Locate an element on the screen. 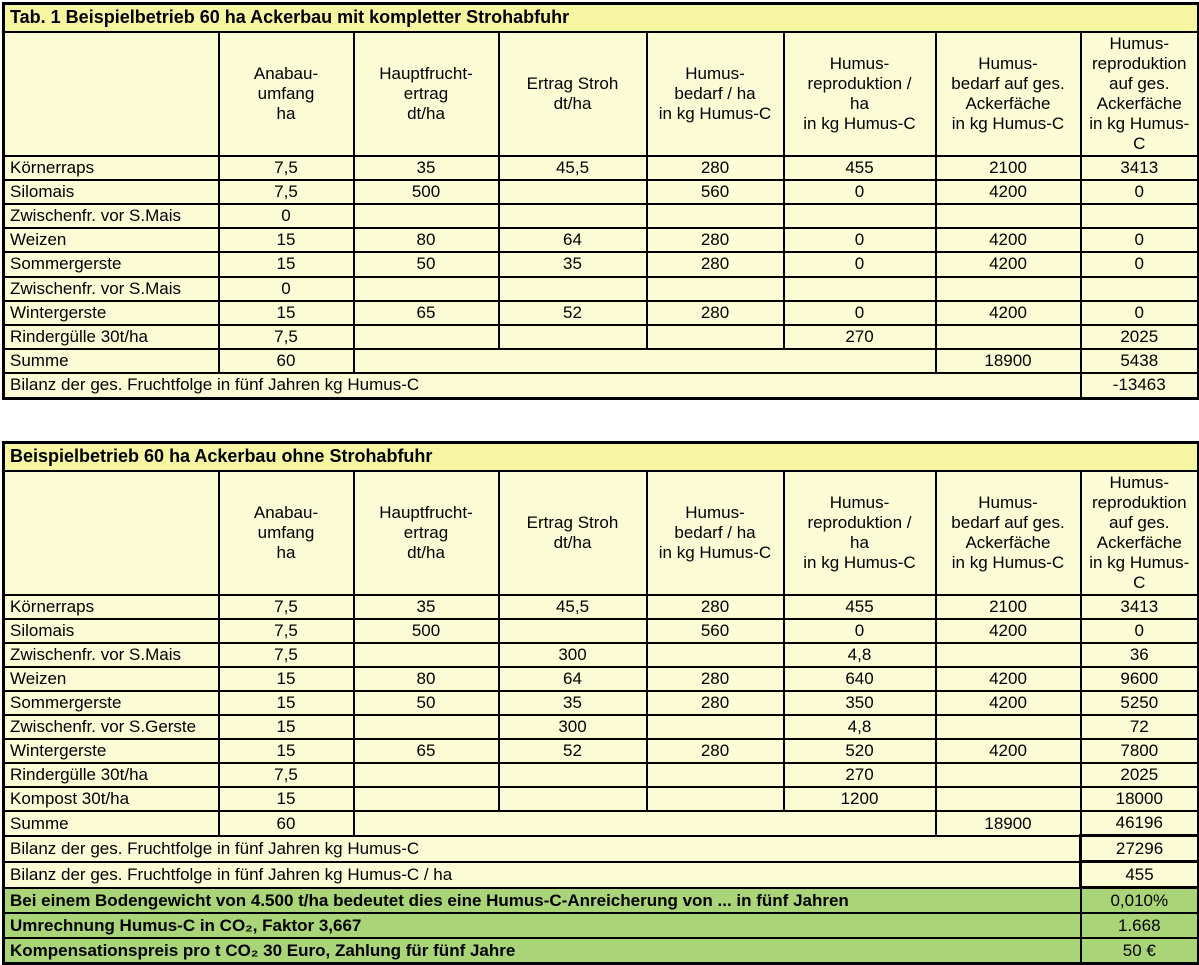 This screenshot has height=965, width=1199. value-cell: 52 is located at coordinates (572, 312).